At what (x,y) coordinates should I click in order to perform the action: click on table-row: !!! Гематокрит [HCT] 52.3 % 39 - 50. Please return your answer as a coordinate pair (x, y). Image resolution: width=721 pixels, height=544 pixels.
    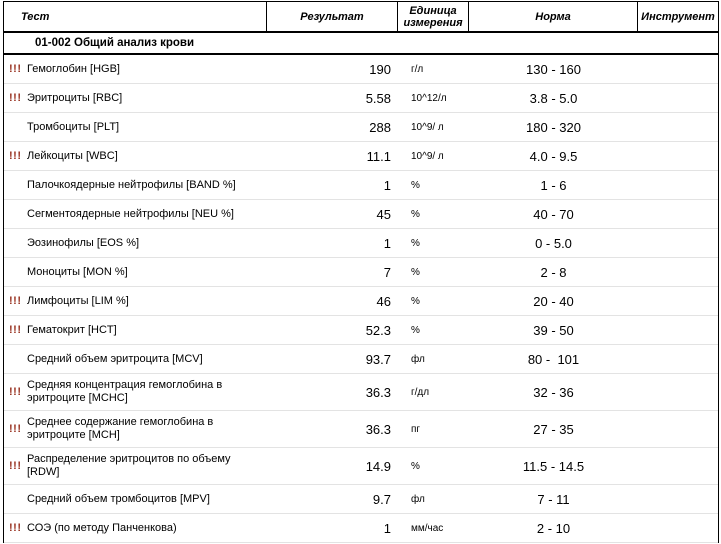
    Looking at the image, I should click on (361, 330).